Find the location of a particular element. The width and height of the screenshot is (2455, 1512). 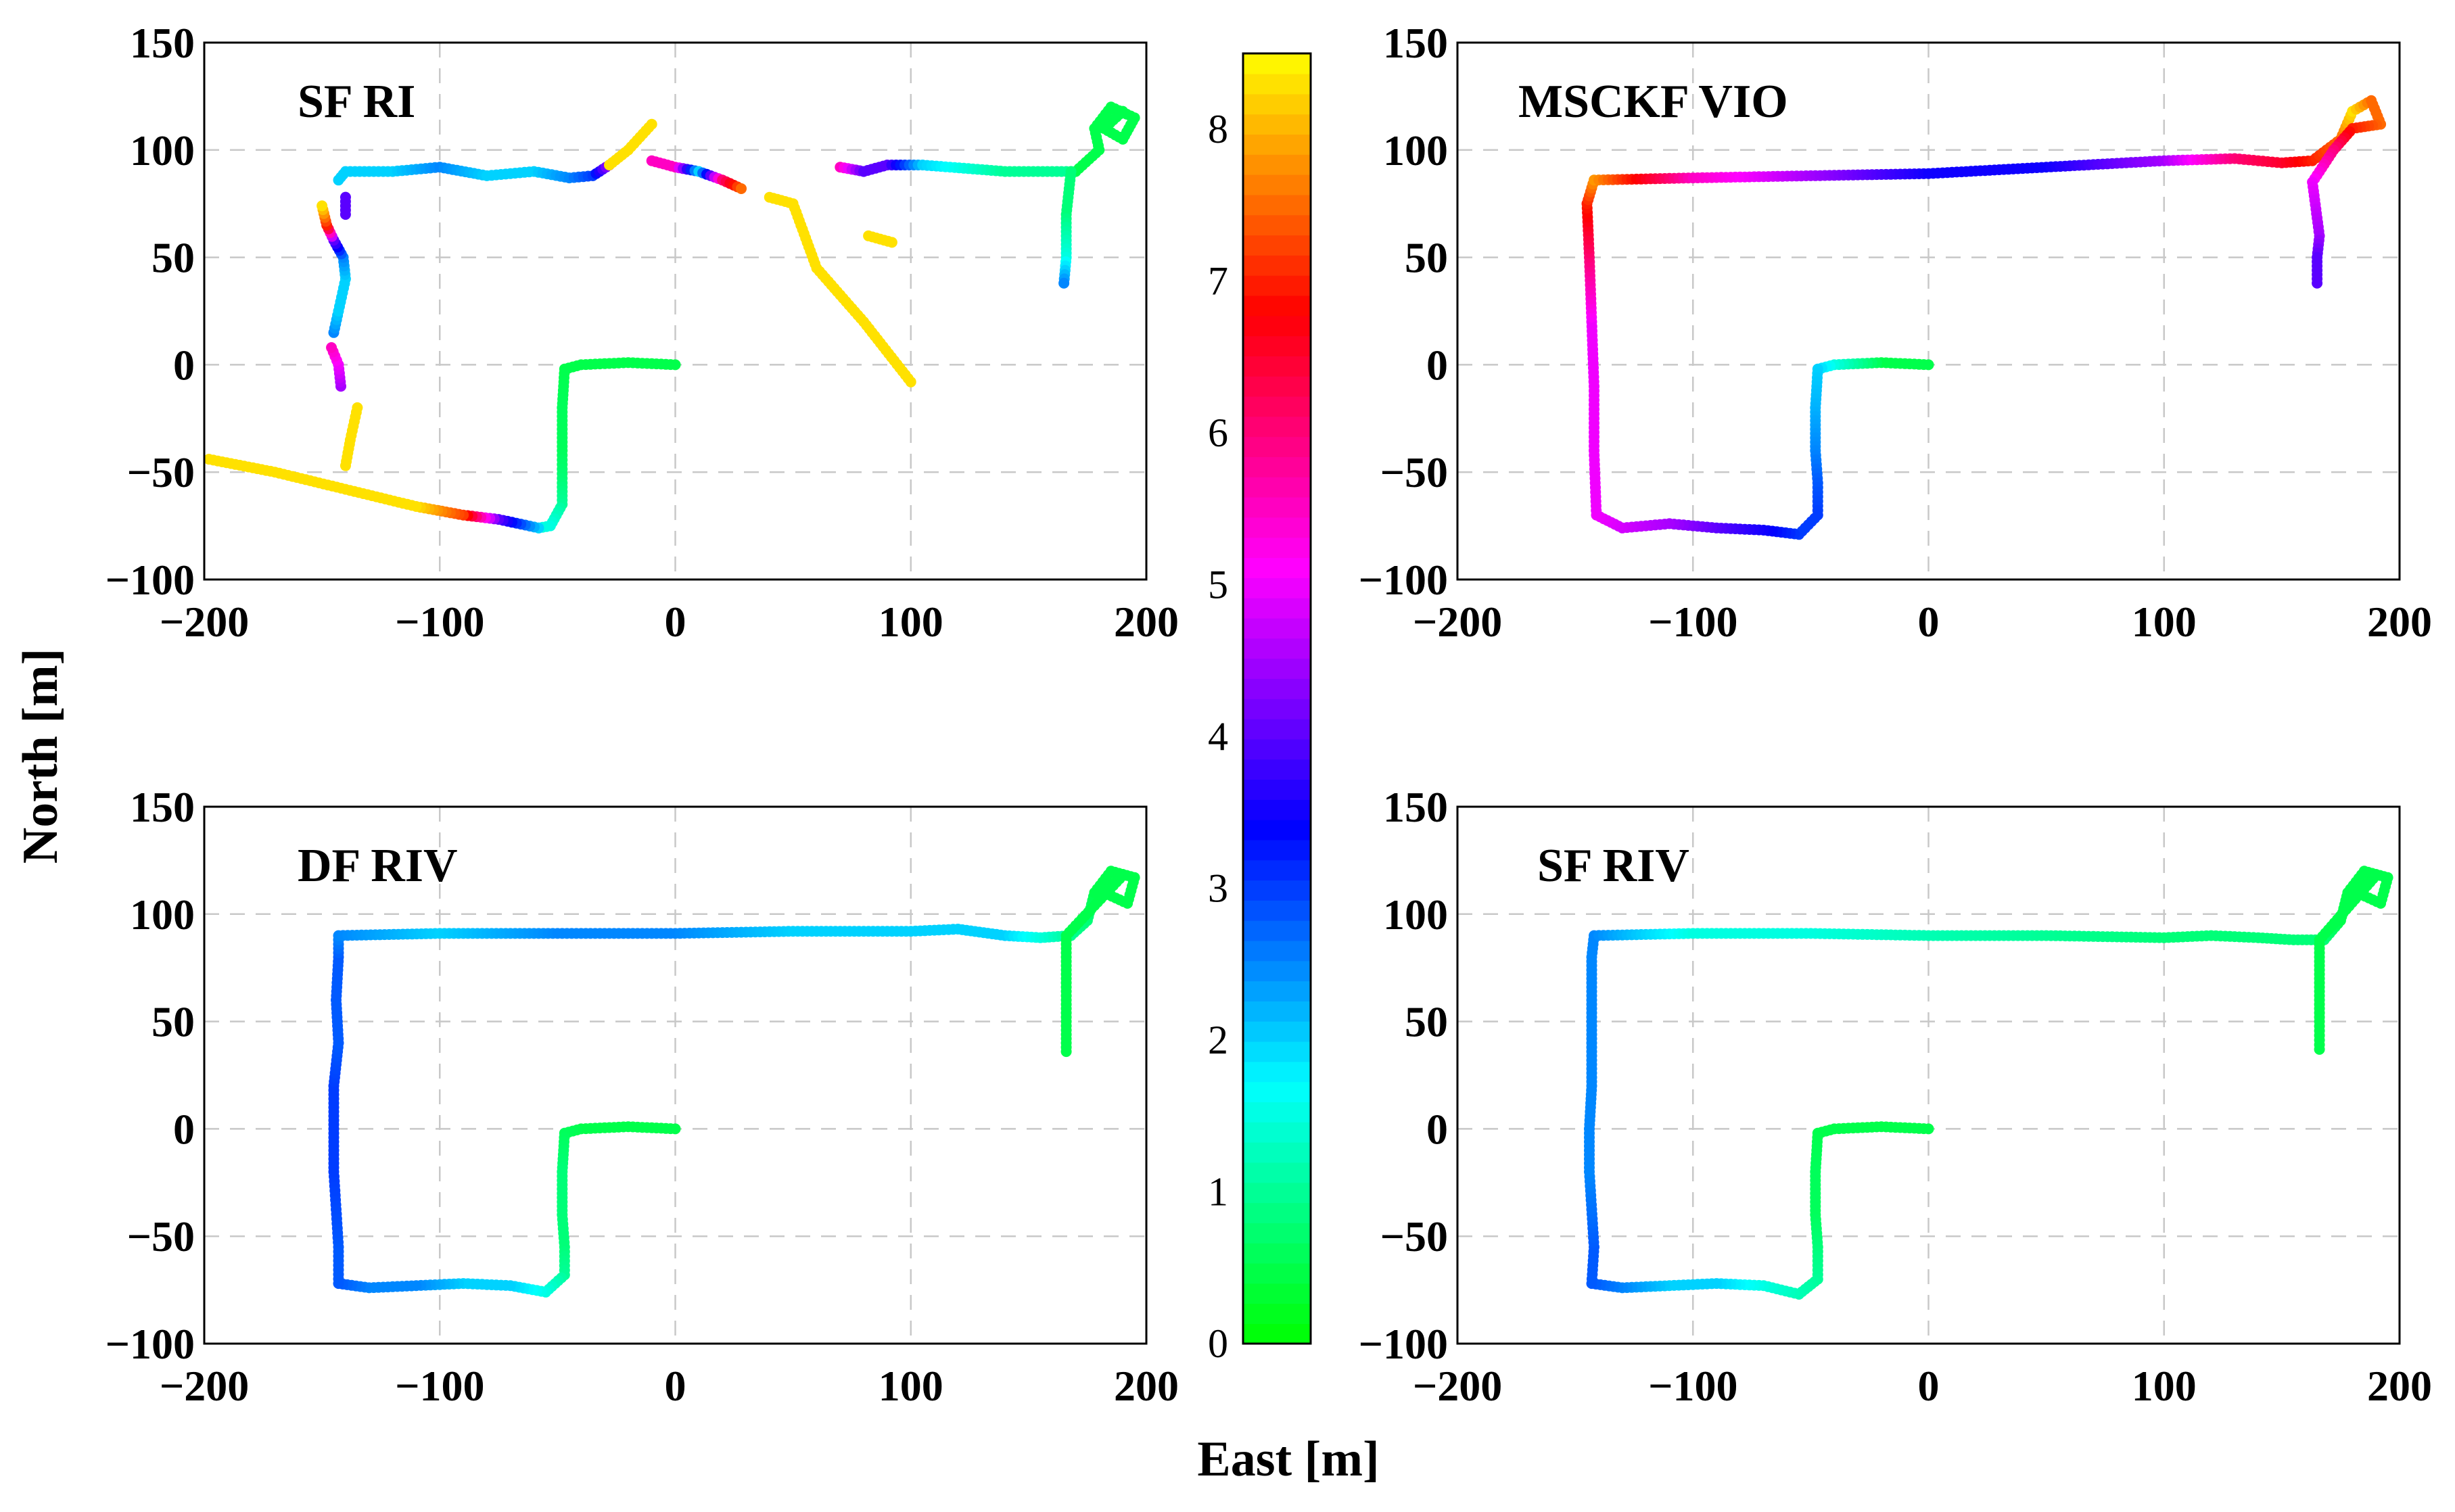

y-tick-label: 0 is located at coordinates (1437, 1129).